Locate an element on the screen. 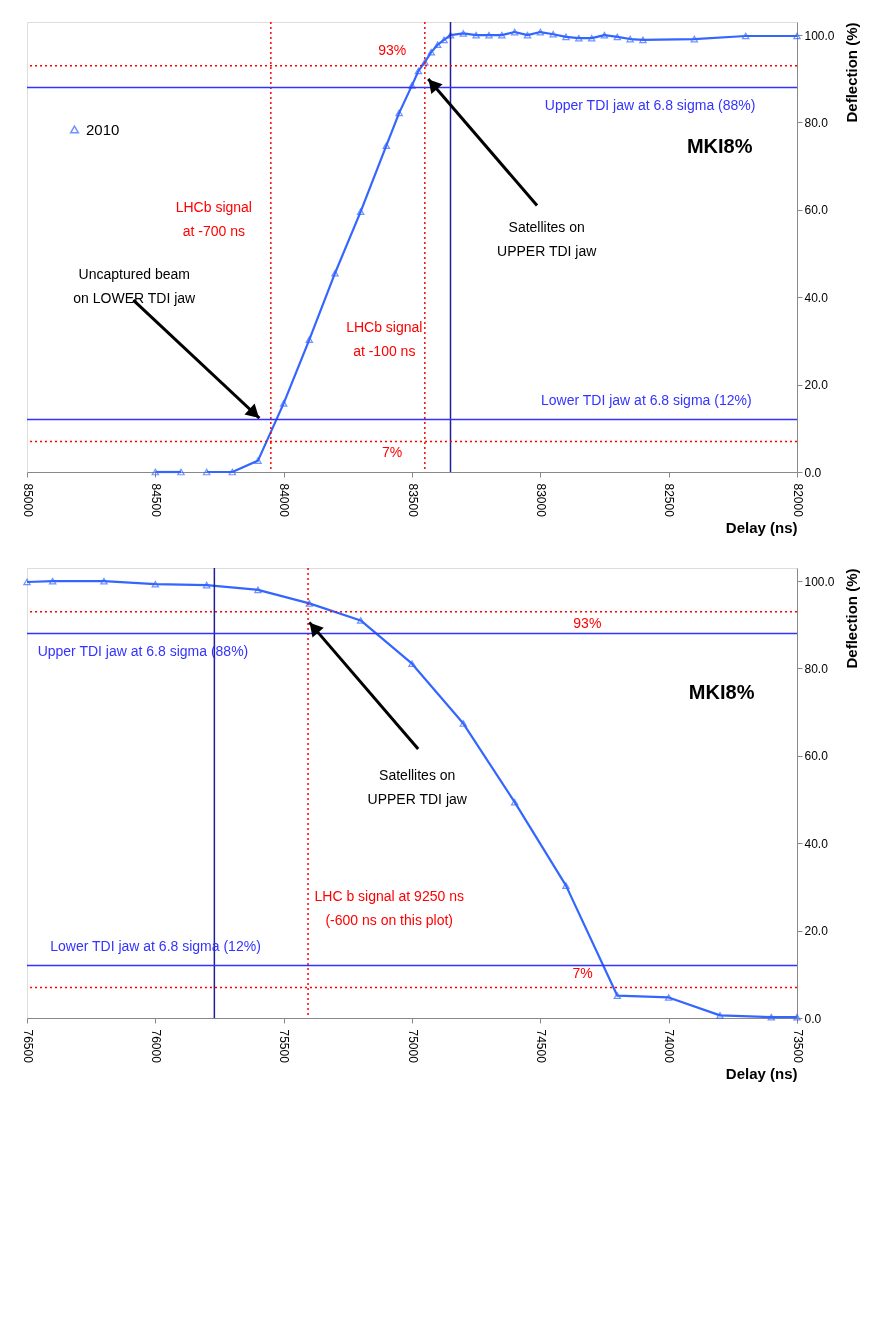 This screenshot has height=1336, width=889. x-tick-label: 82500 is located at coordinates (669, 500).